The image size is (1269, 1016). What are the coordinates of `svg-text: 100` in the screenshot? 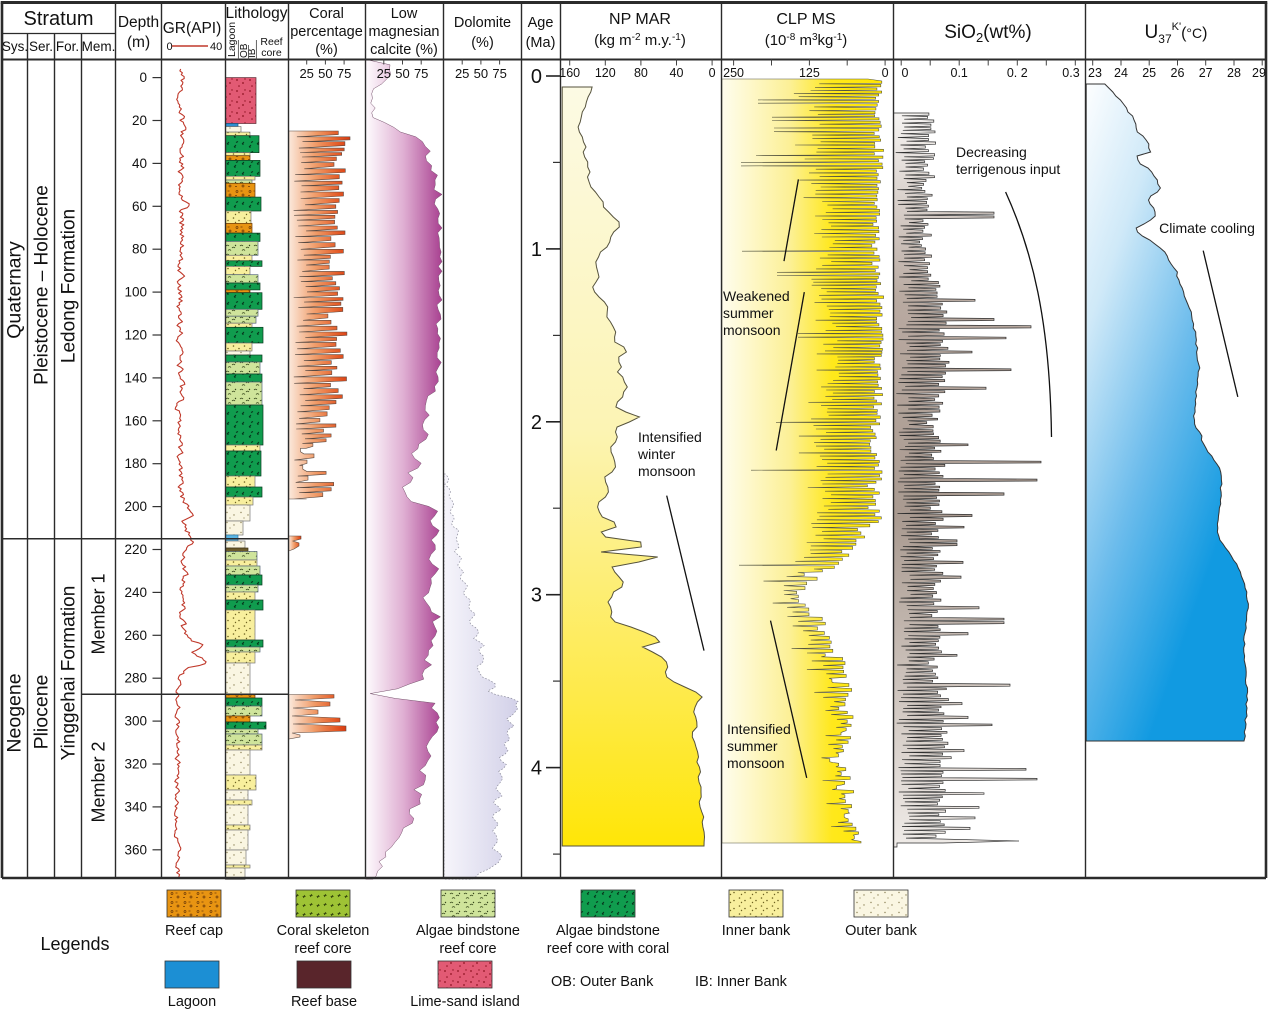 It's located at (135, 292).